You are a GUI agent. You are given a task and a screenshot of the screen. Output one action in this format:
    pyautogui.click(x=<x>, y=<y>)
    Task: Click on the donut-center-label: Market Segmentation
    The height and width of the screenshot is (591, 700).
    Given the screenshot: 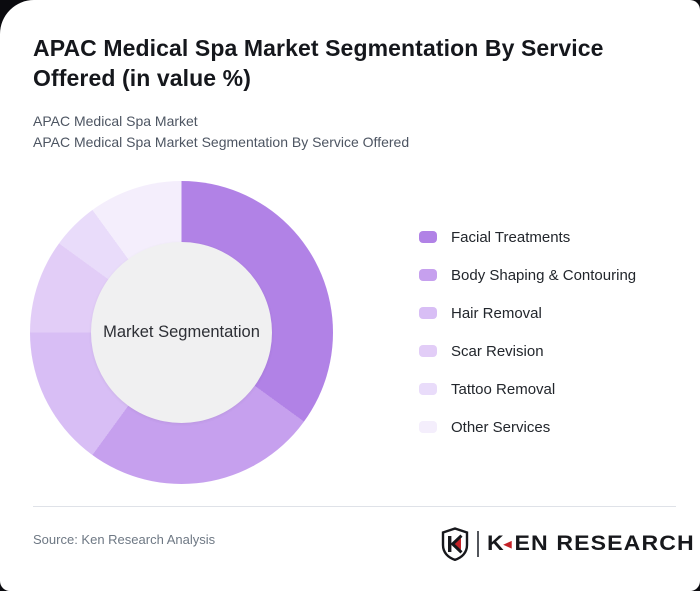 What is the action you would take?
    pyautogui.click(x=181, y=332)
    